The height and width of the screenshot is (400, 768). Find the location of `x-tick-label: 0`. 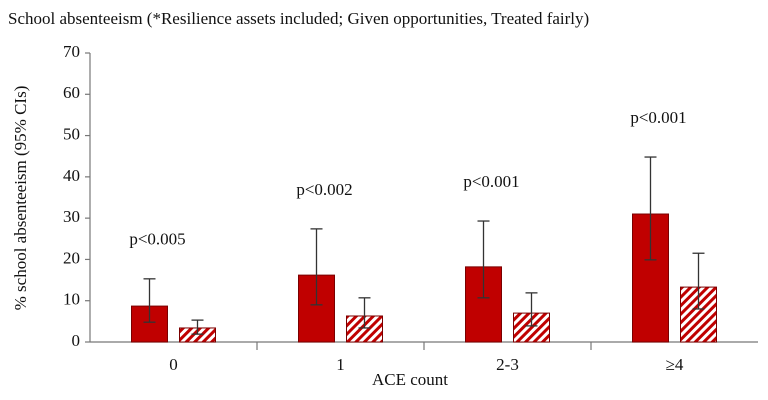

x-tick-label: 0 is located at coordinates (173, 364).